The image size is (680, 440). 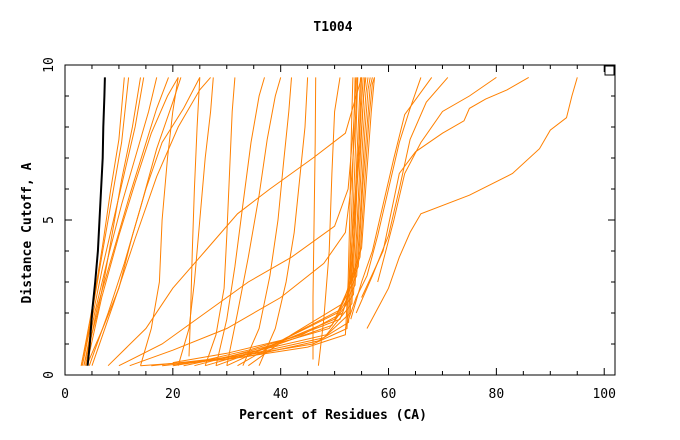 What do you see at coordinates (173, 394) in the screenshot?
I see `x-tick-label: 20` at bounding box center [173, 394].